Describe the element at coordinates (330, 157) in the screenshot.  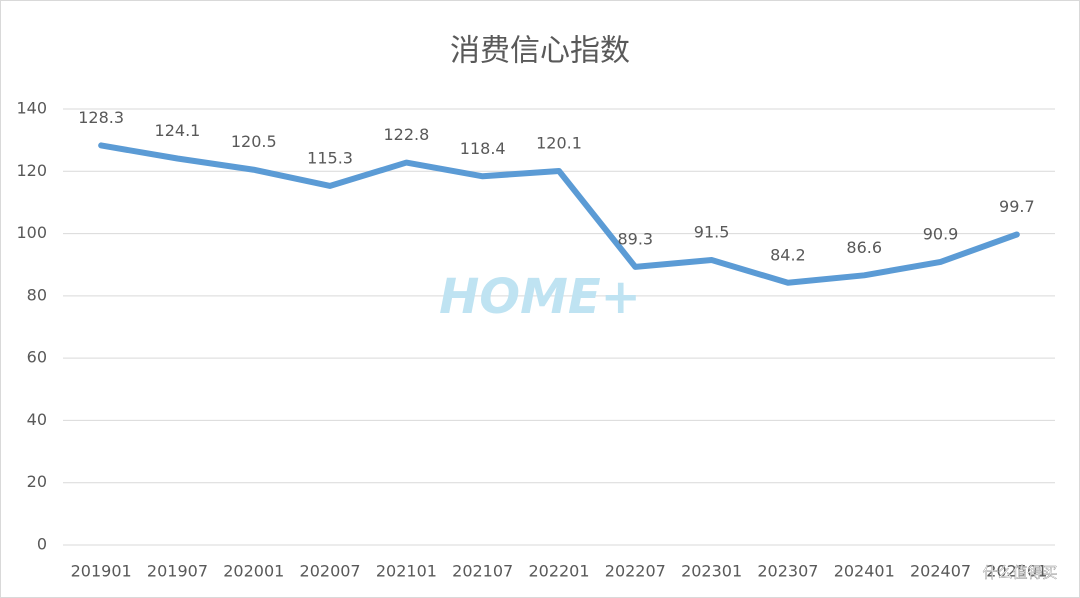
I see `data-label: 115.3` at that location.